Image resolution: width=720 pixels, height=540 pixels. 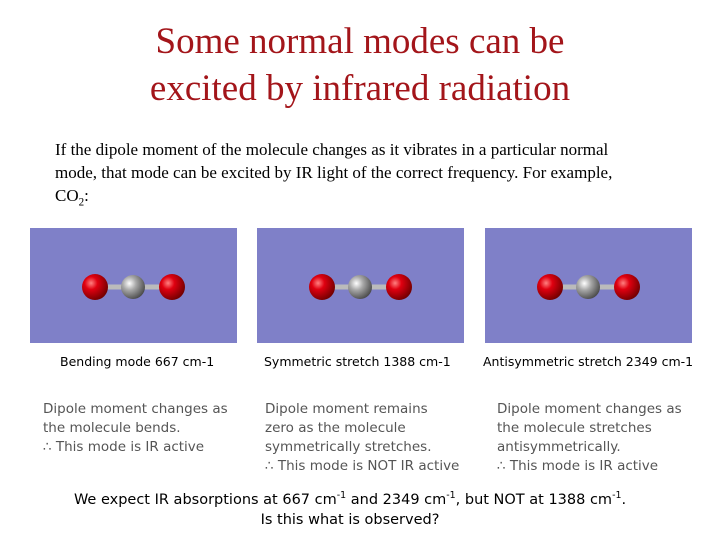 I want to click on mode-description: zero as the molecule, so click(x=335, y=428).